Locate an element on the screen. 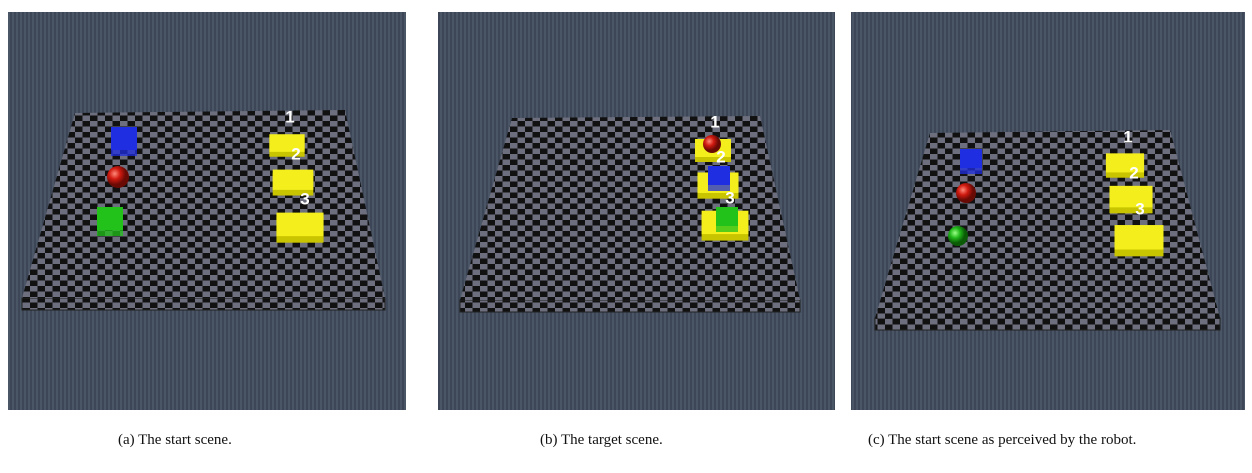 The image size is (1252, 473). caption: (a) The start scene. is located at coordinates (175, 440).